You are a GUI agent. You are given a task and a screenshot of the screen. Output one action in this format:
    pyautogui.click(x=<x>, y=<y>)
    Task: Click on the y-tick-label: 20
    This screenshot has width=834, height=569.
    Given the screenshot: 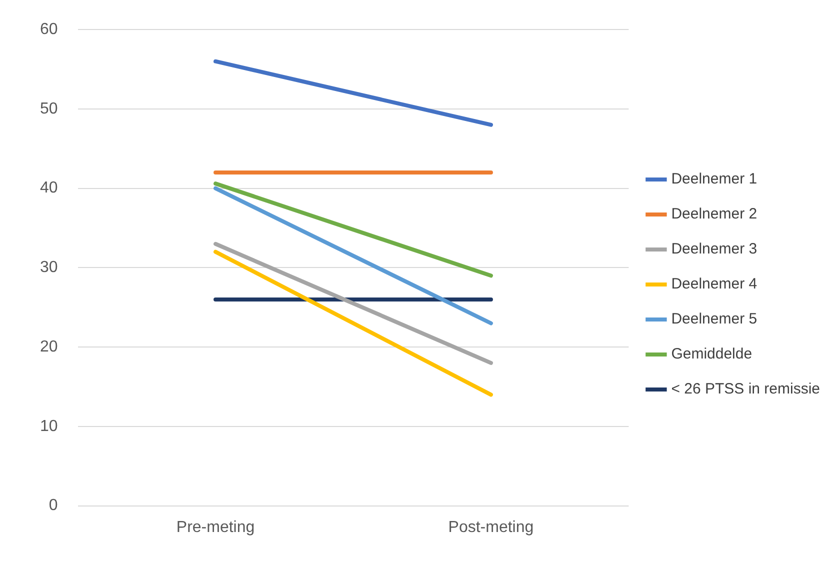 What is the action you would take?
    pyautogui.click(x=49, y=347)
    